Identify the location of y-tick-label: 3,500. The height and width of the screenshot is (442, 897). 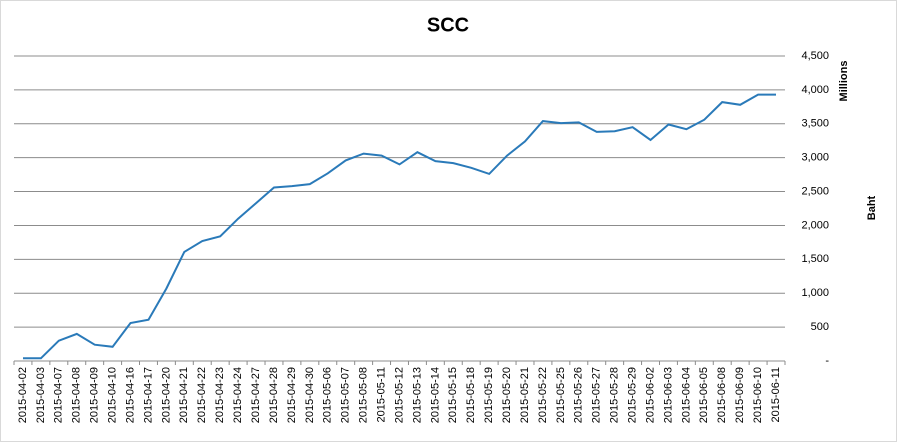
(815, 124).